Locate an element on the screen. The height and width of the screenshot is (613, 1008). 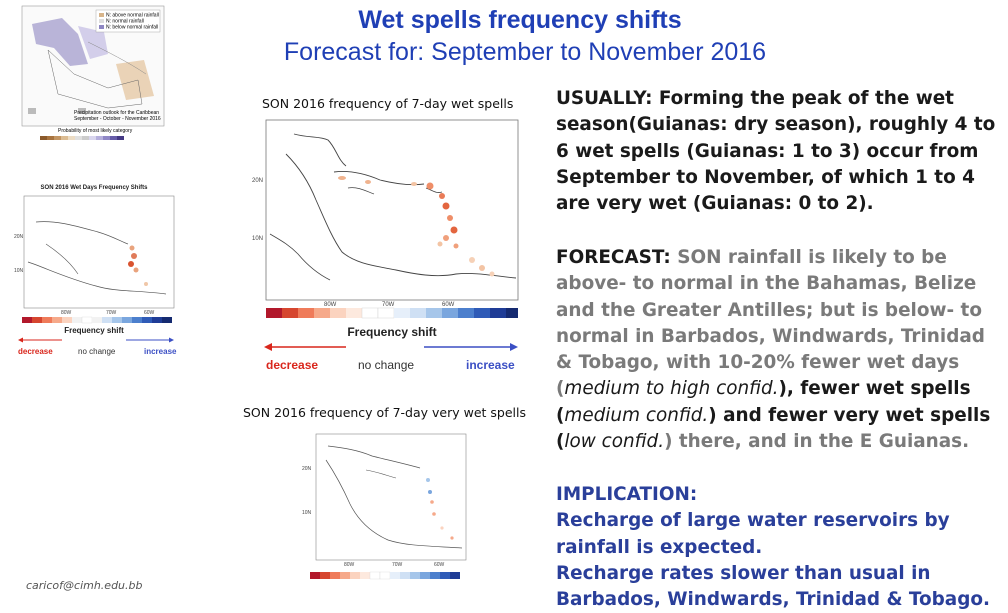
forecast-confidence: low confid. is located at coordinates (614, 442).